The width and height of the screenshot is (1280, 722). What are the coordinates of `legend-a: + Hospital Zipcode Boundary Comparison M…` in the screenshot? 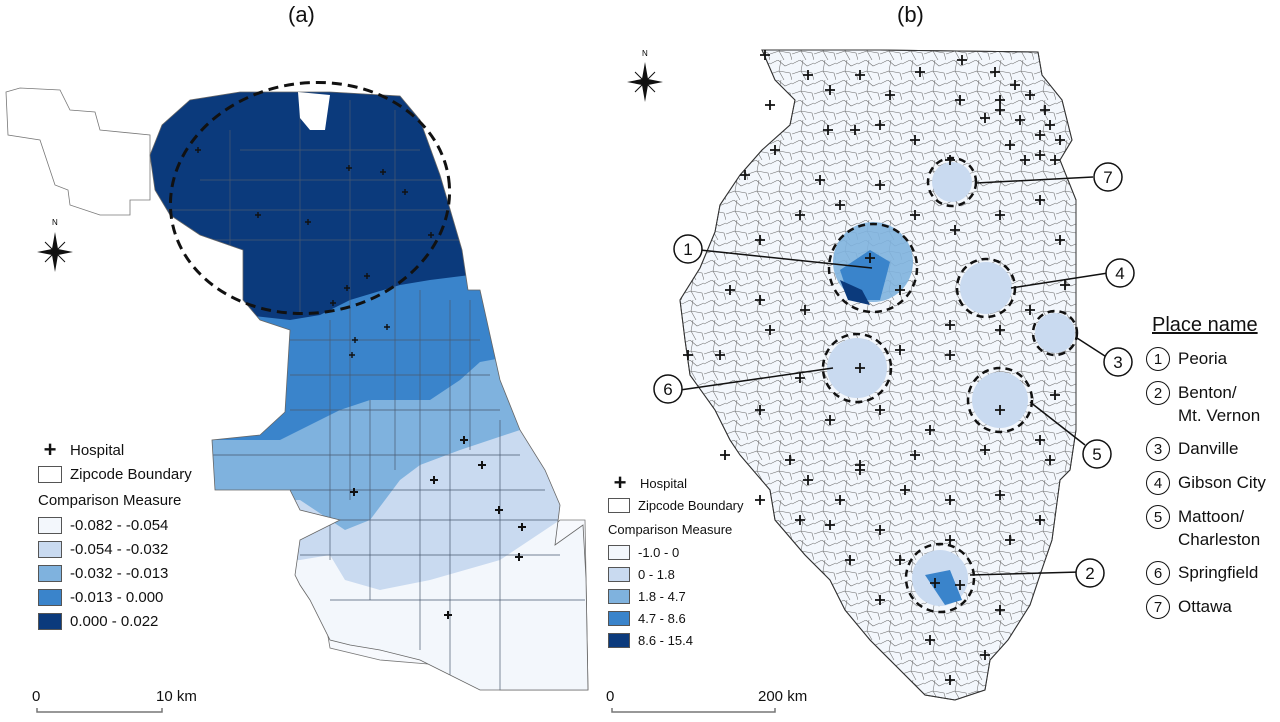 It's located at (115, 535).